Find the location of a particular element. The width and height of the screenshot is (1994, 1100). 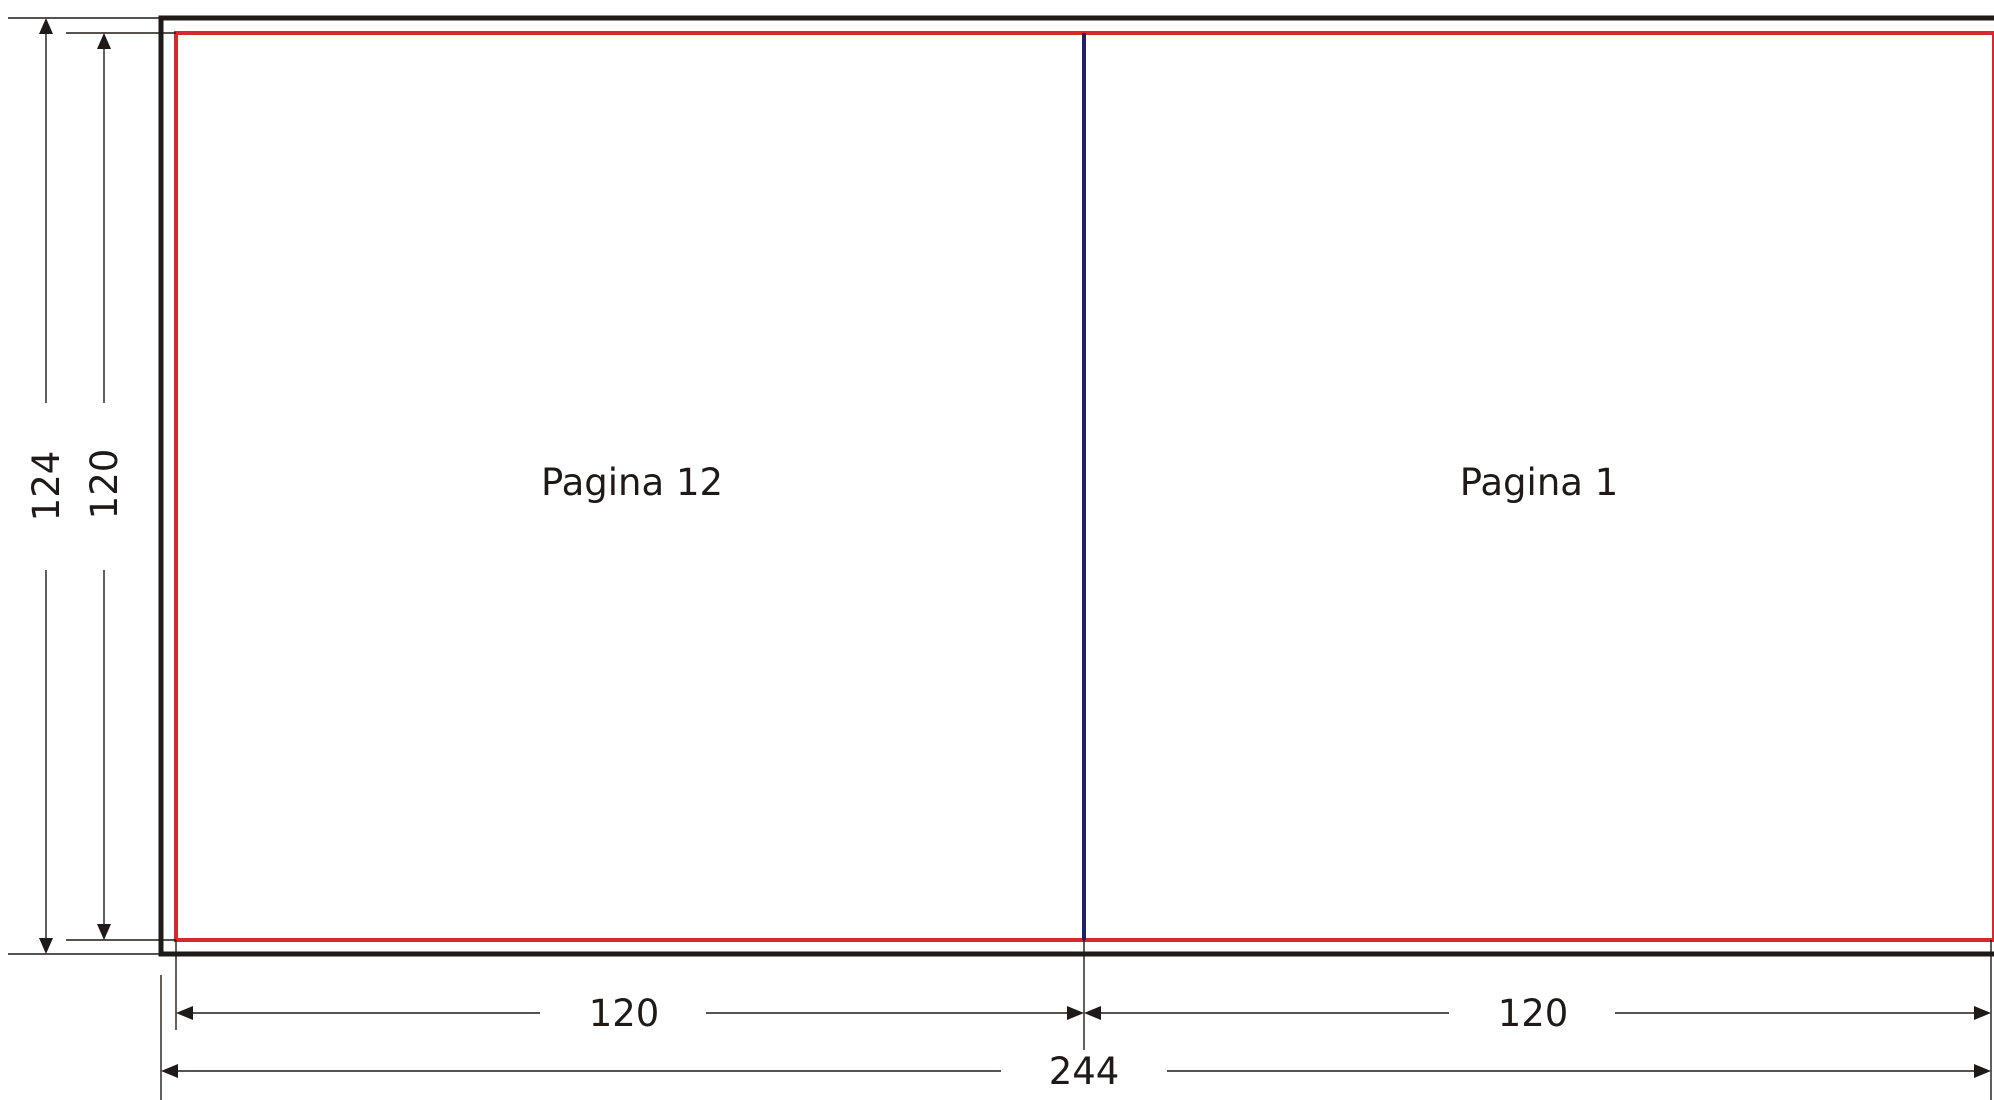

total-width-dimension: 244 is located at coordinates (1076, 1071).